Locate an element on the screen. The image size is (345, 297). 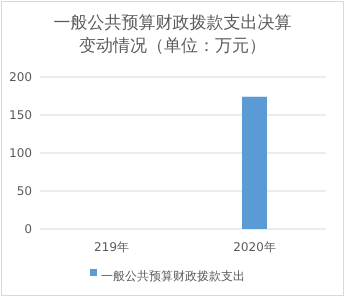
y-tick-label: 200 is located at coordinates (20, 77).